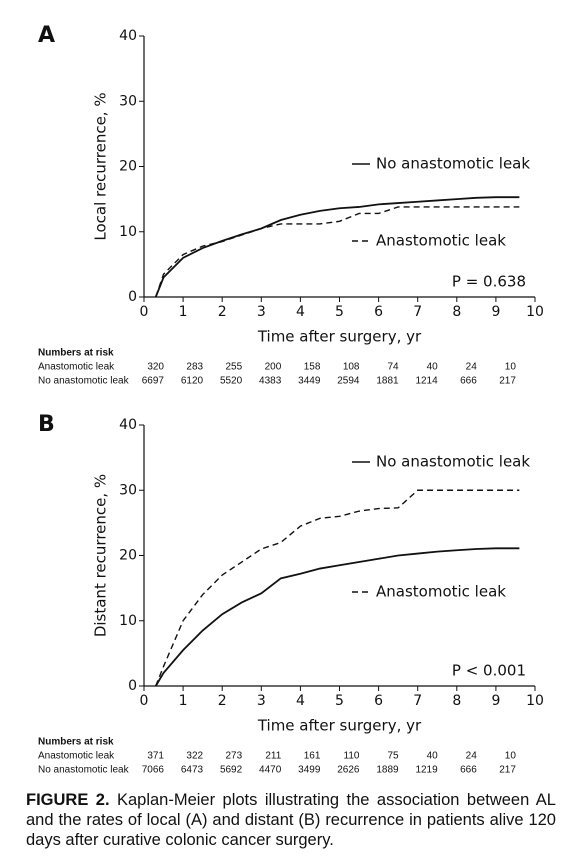  I want to click on risk-value: 322, so click(194, 756).